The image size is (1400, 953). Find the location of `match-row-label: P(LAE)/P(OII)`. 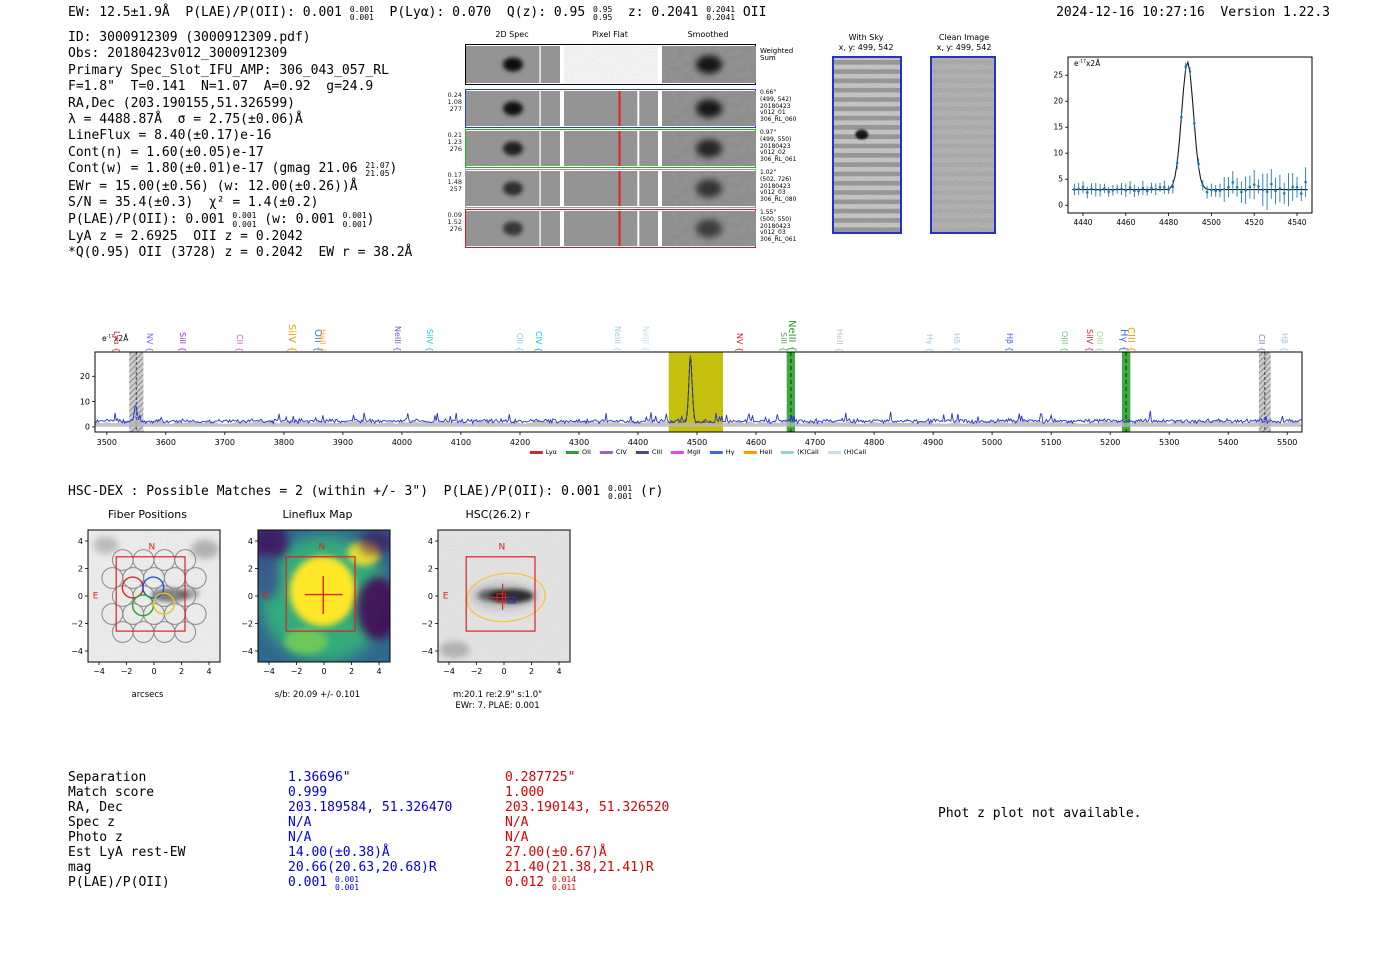

match-row-label: P(LAE)/P(OII) is located at coordinates (119, 882).